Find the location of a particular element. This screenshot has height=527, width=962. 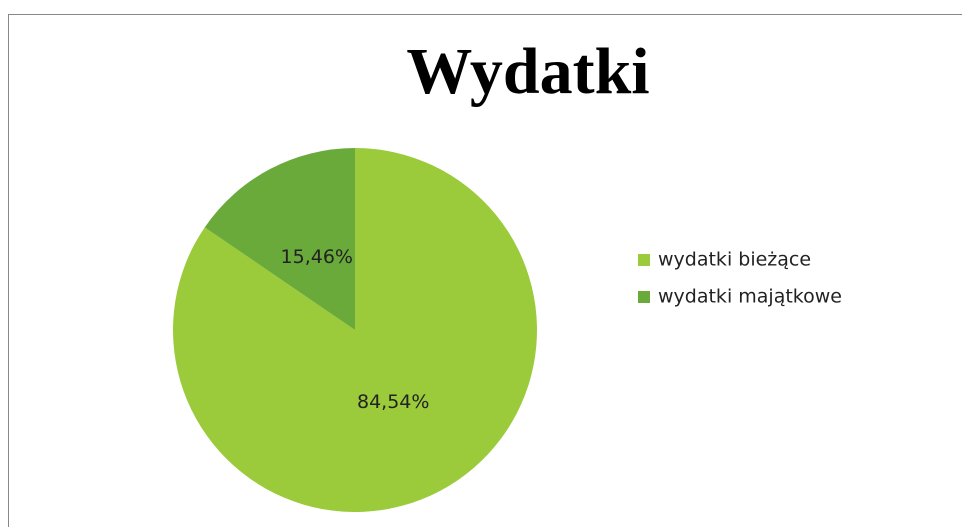

data-label: 84,54% is located at coordinates (393, 402).